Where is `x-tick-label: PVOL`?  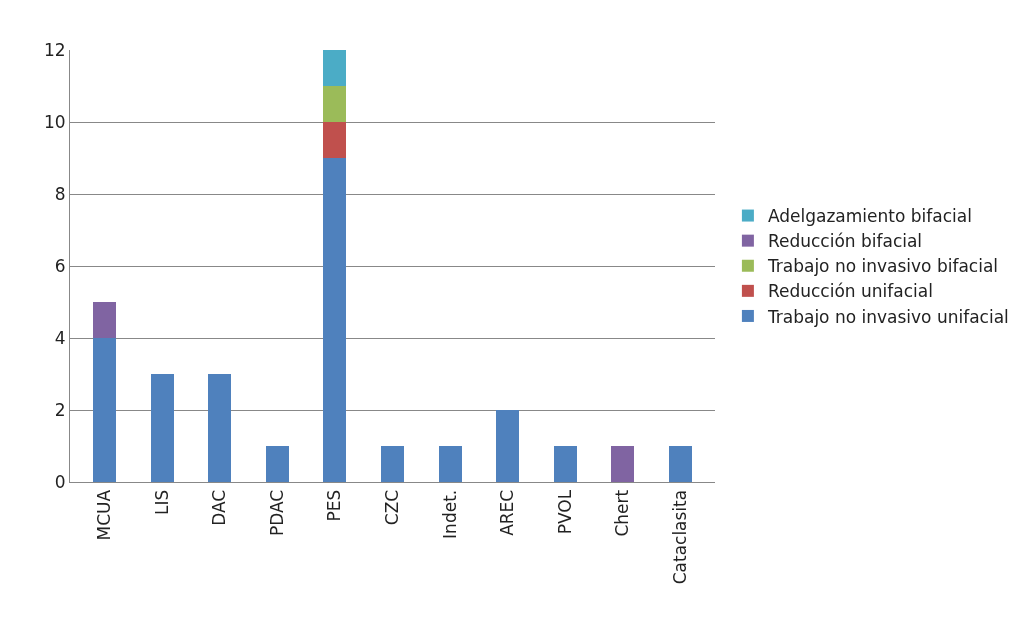 x-tick-label: PVOL is located at coordinates (564, 512).